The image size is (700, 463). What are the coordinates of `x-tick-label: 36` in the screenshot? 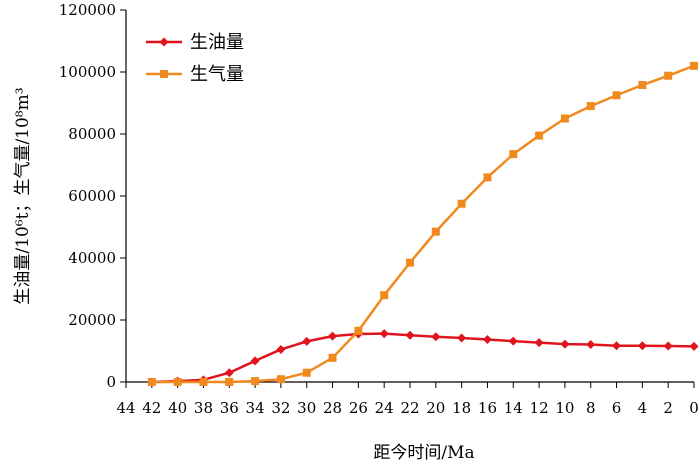 It's located at (229, 408).